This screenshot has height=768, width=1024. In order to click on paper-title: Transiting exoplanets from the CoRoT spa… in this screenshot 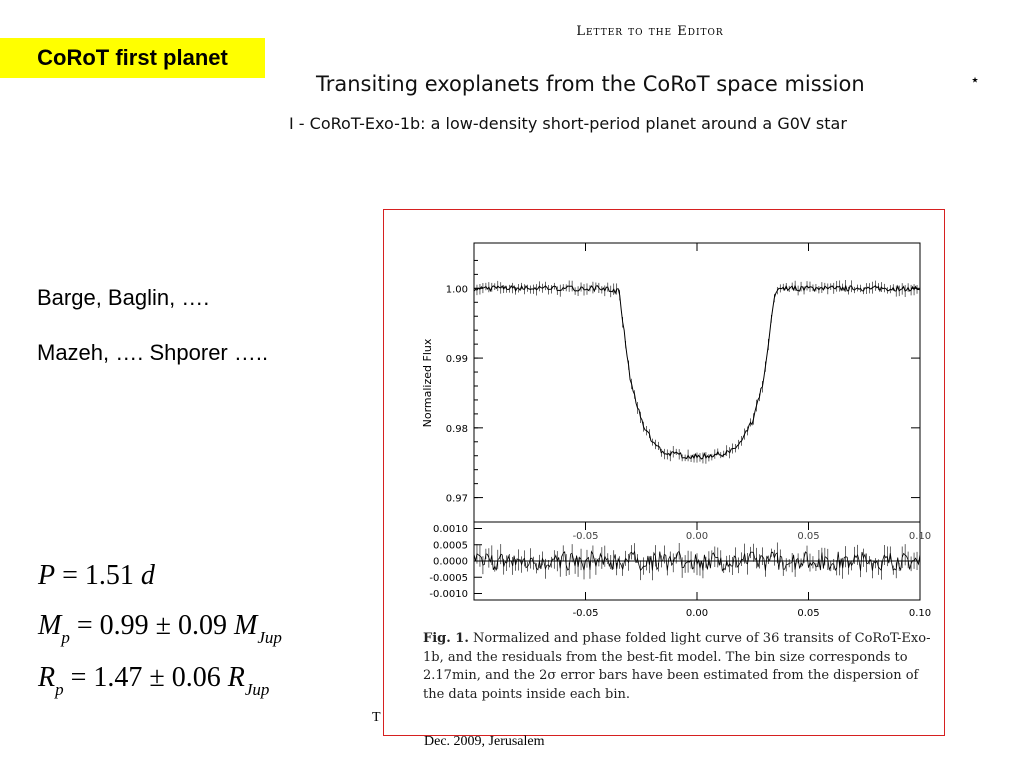, I will do `click(590, 84)`.